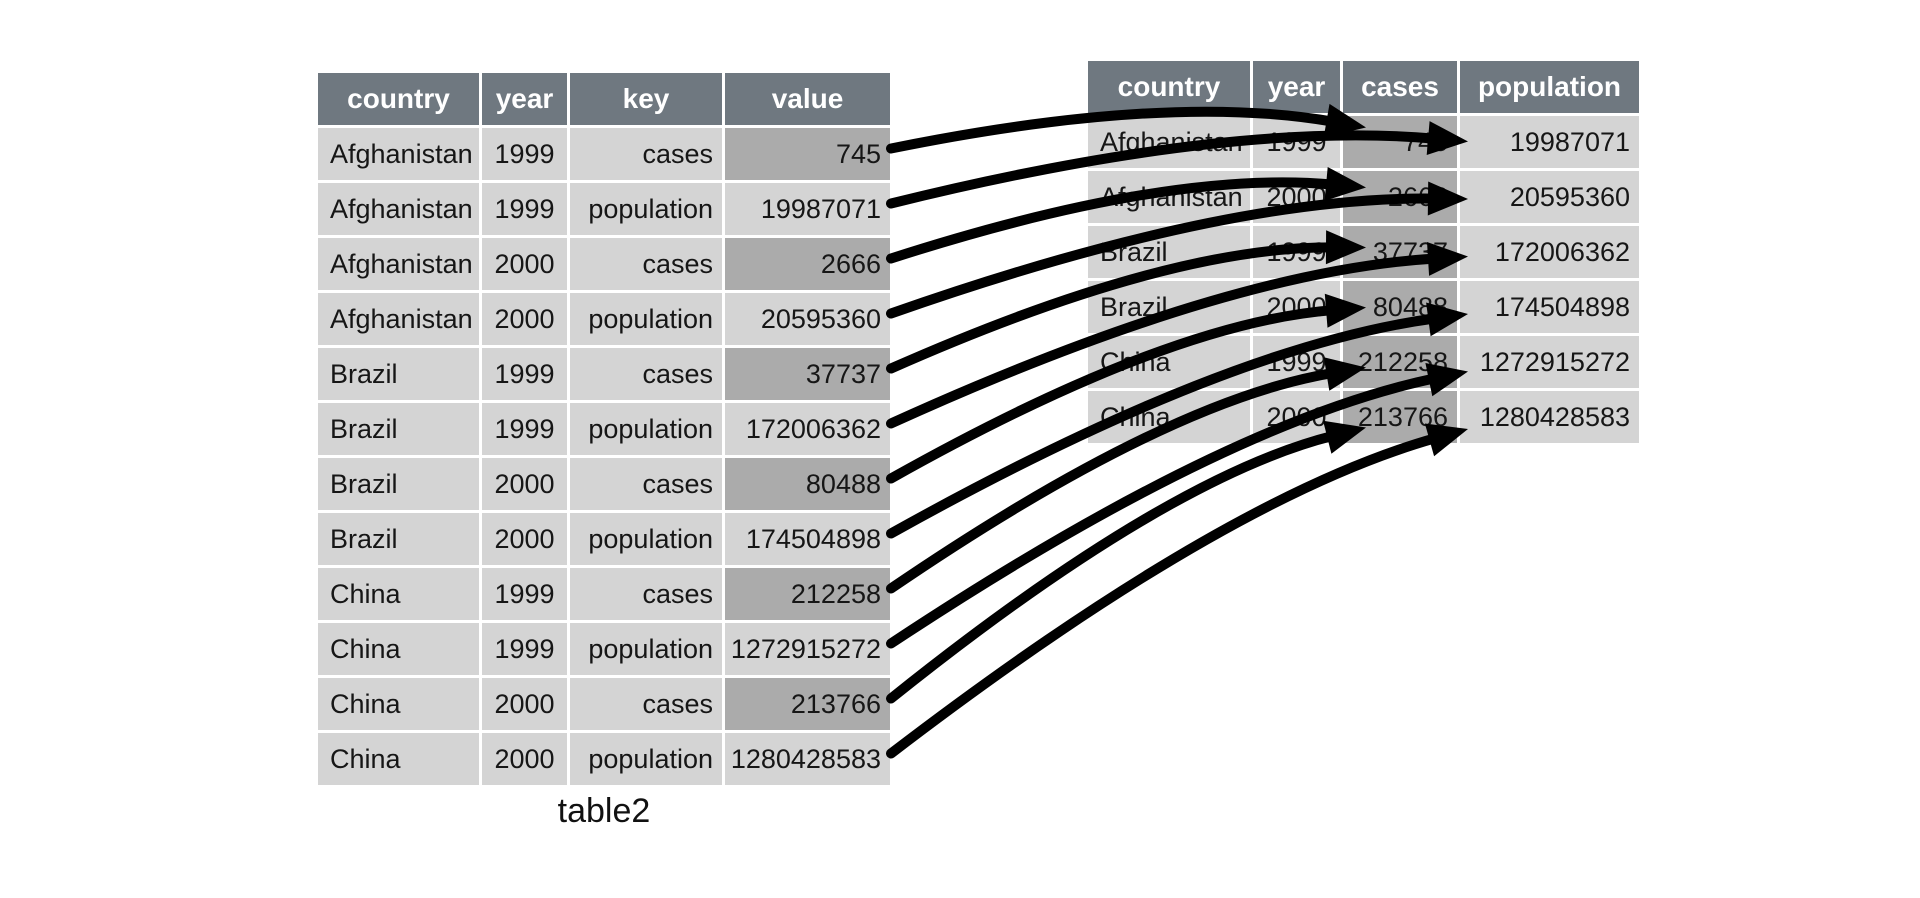 Image resolution: width=1920 pixels, height=898 pixels. What do you see at coordinates (1549, 197) in the screenshot?
I see `cell-population: 20595360` at bounding box center [1549, 197].